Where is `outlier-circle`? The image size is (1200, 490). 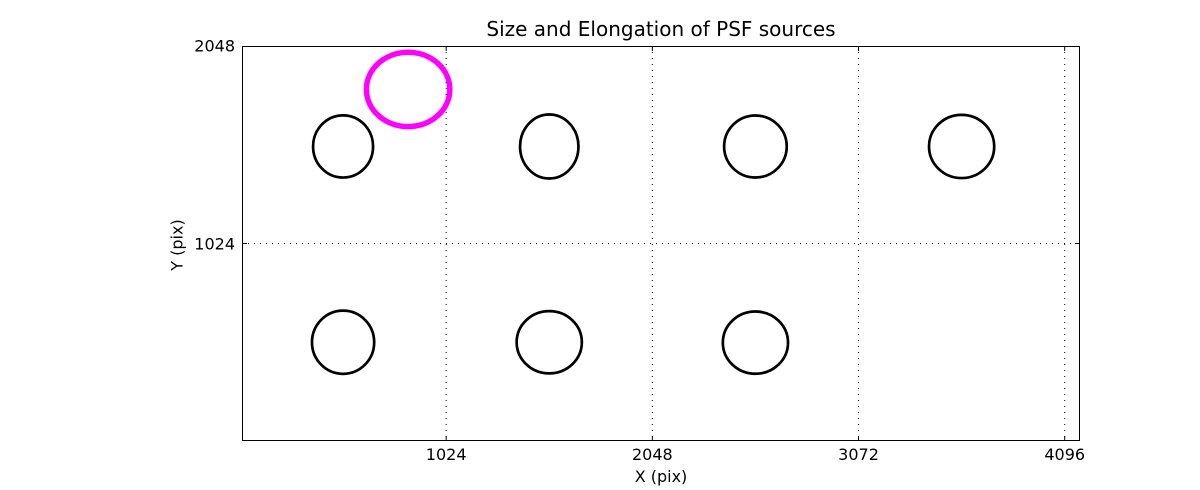
outlier-circle is located at coordinates (408, 89).